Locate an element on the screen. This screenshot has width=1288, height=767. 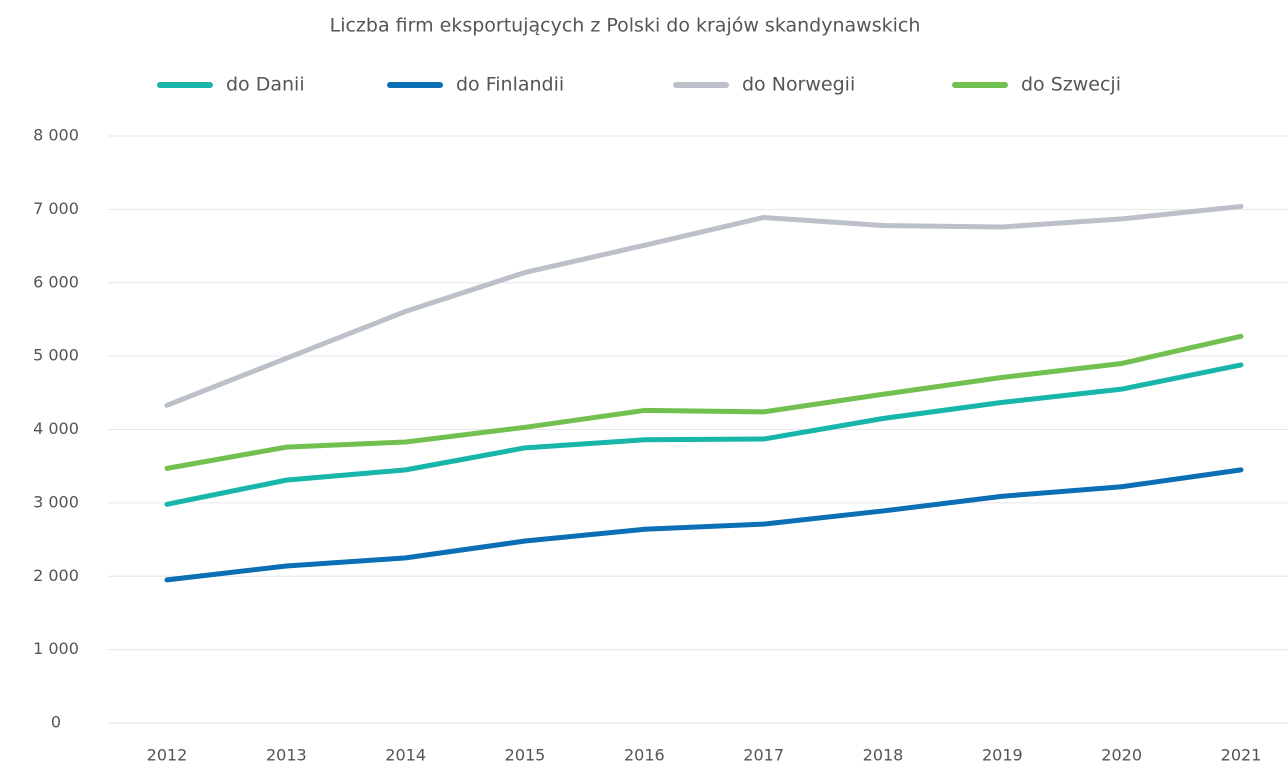
y-tick-label: 2 000 is located at coordinates (56, 575).